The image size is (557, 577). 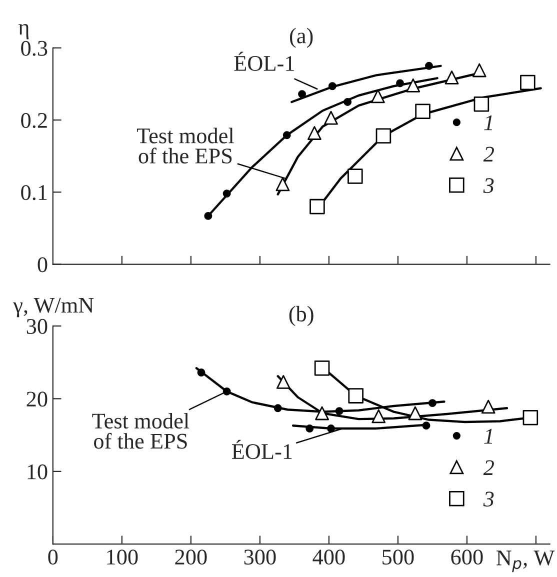 I want to click on x-tick-label: 200, so click(x=191, y=557).